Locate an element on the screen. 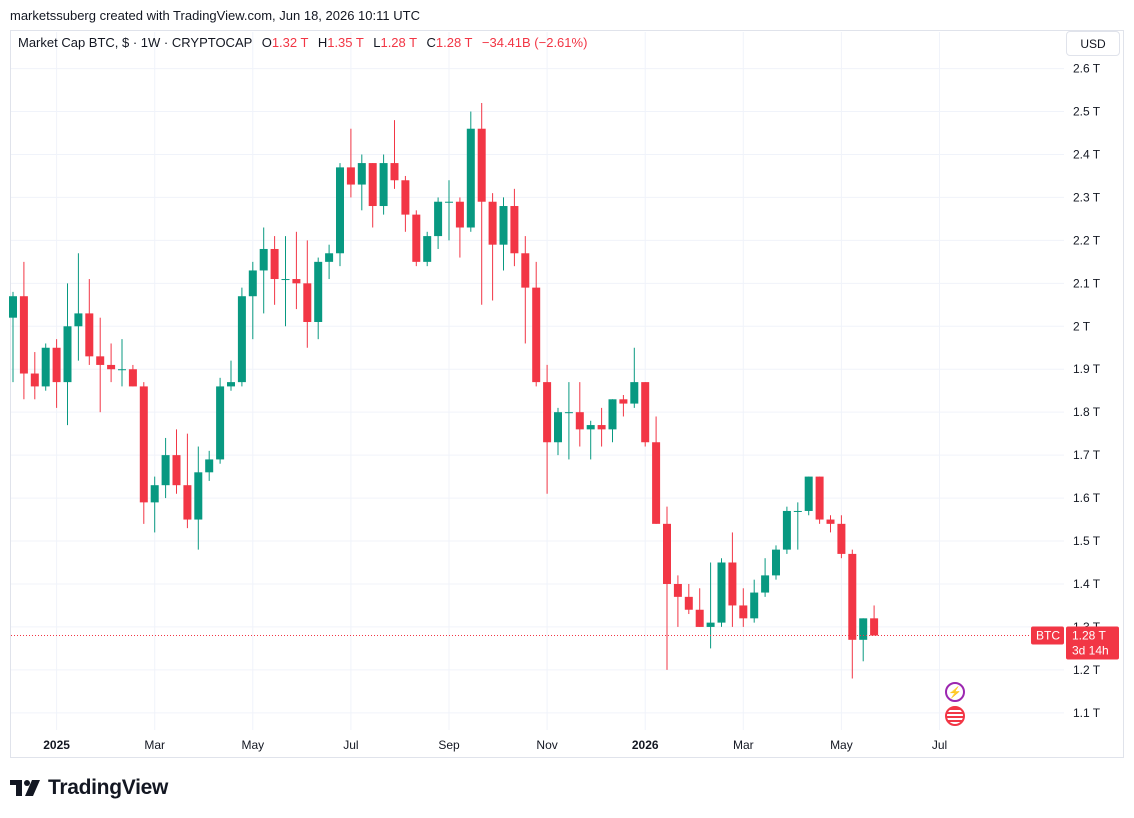 The image size is (1134, 818). price-tag: BTC 1.28 T 3d 14h is located at coordinates (1075, 643).